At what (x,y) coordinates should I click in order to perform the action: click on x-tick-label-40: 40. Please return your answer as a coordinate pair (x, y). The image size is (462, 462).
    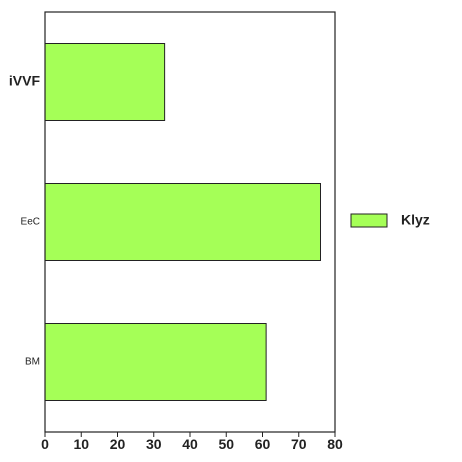
    Looking at the image, I should click on (190, 444).